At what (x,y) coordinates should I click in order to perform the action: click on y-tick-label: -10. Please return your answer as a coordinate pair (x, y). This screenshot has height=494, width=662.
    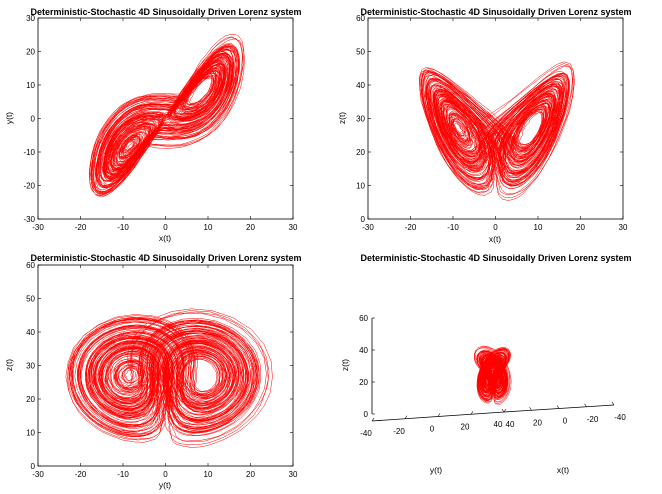
    Looking at the image, I should click on (29, 152).